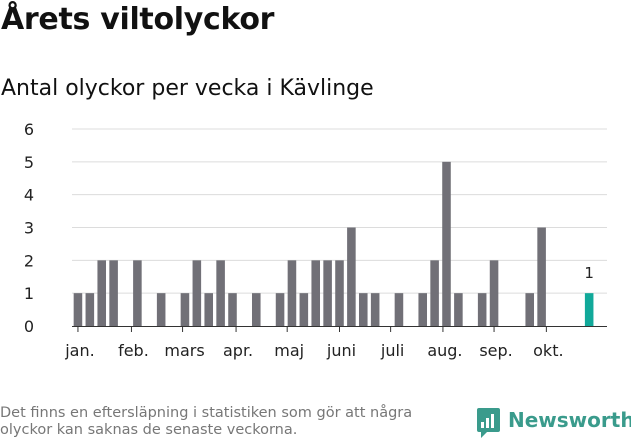  What do you see at coordinates (488, 423) in the screenshot?
I see `newsworthy-logo-icon` at bounding box center [488, 423].